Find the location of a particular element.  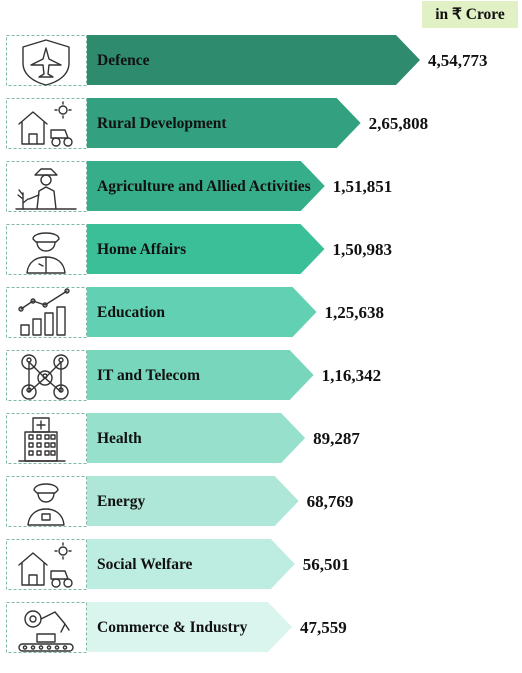

category-label: Agriculture and Allied Activities is located at coordinates (204, 186).